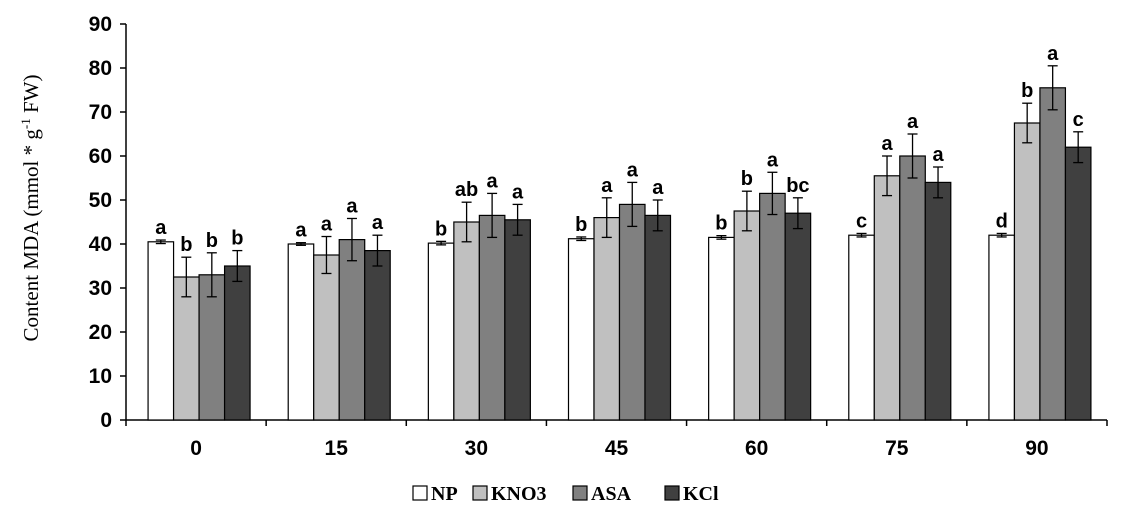  Describe the element at coordinates (106, 420) in the screenshot. I see `y-tick-label: 0` at that location.